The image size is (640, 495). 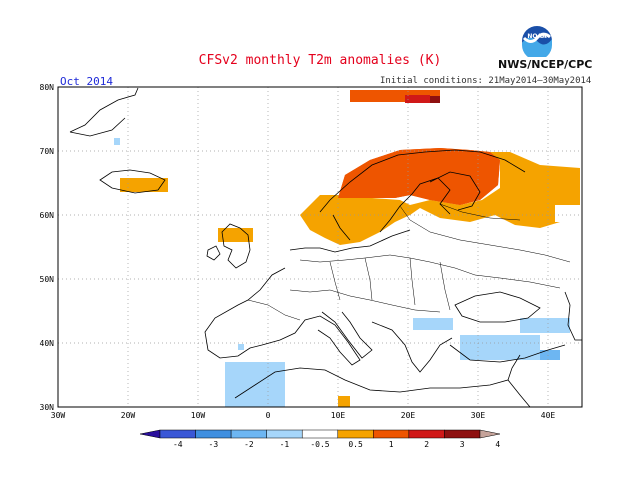 I want to click on colorbar-label: -4, so click(x=178, y=444).